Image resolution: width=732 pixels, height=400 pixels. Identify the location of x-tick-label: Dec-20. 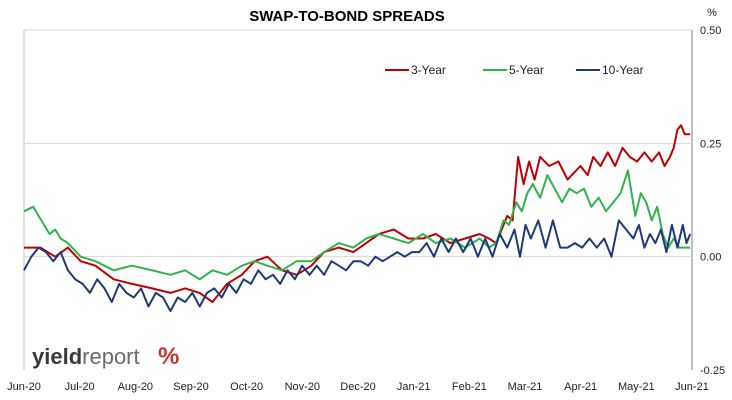
(357, 387).